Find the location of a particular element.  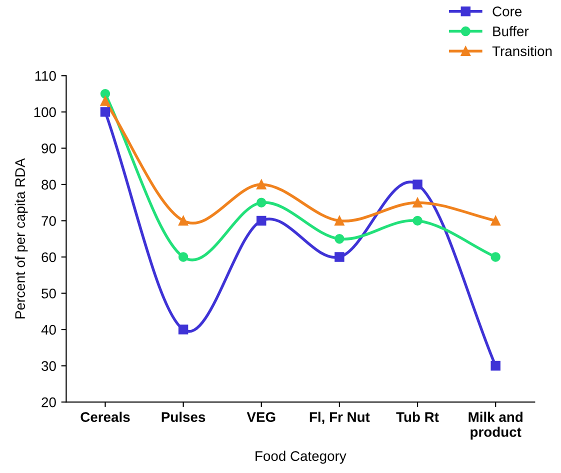

y-tick-label: 80 is located at coordinates (49, 185).